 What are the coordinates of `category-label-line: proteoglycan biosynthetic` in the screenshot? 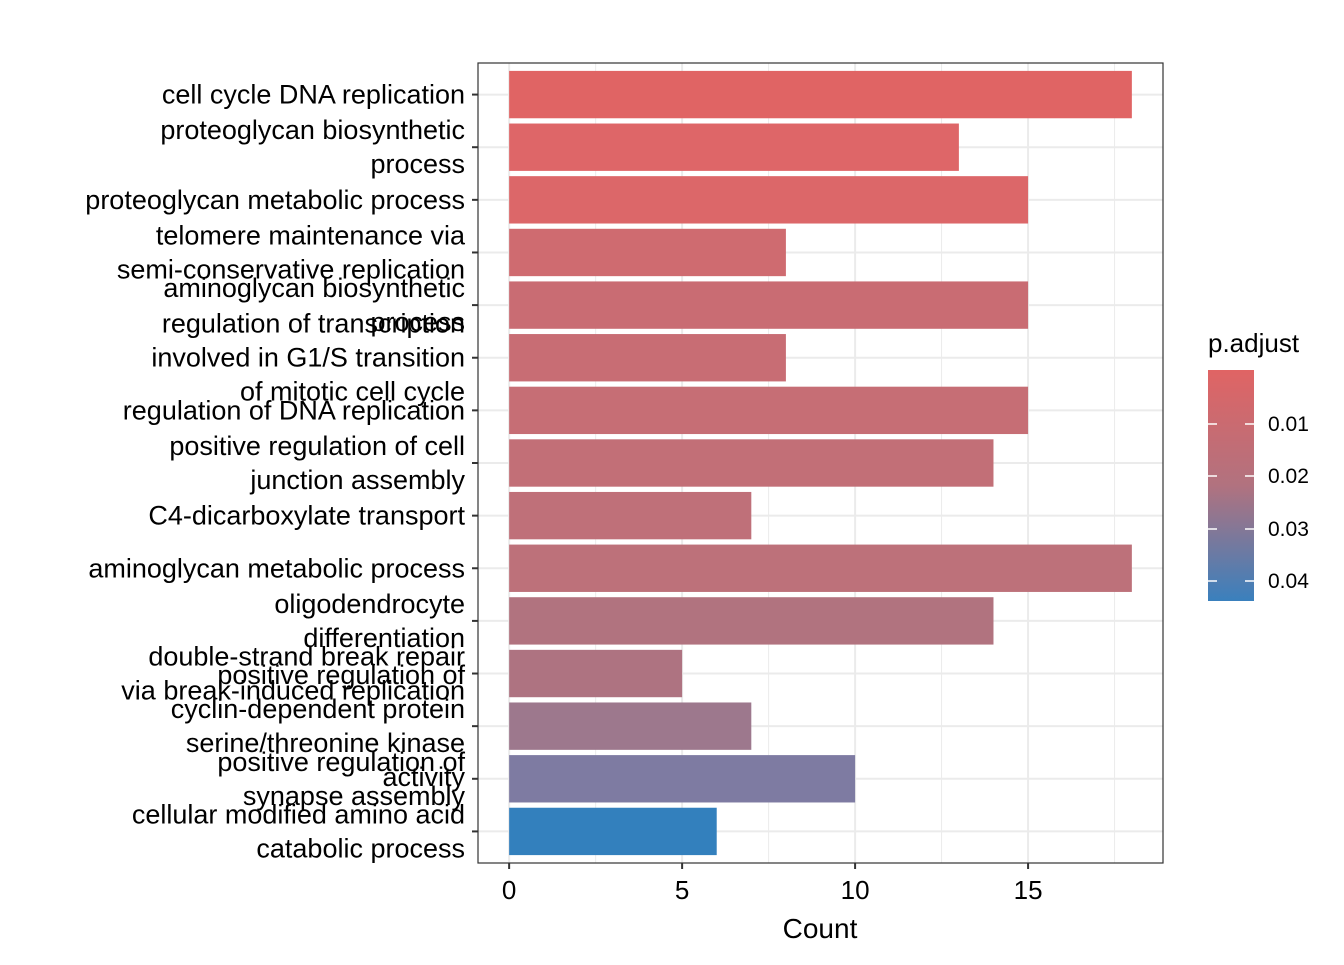 It's located at (312, 130).